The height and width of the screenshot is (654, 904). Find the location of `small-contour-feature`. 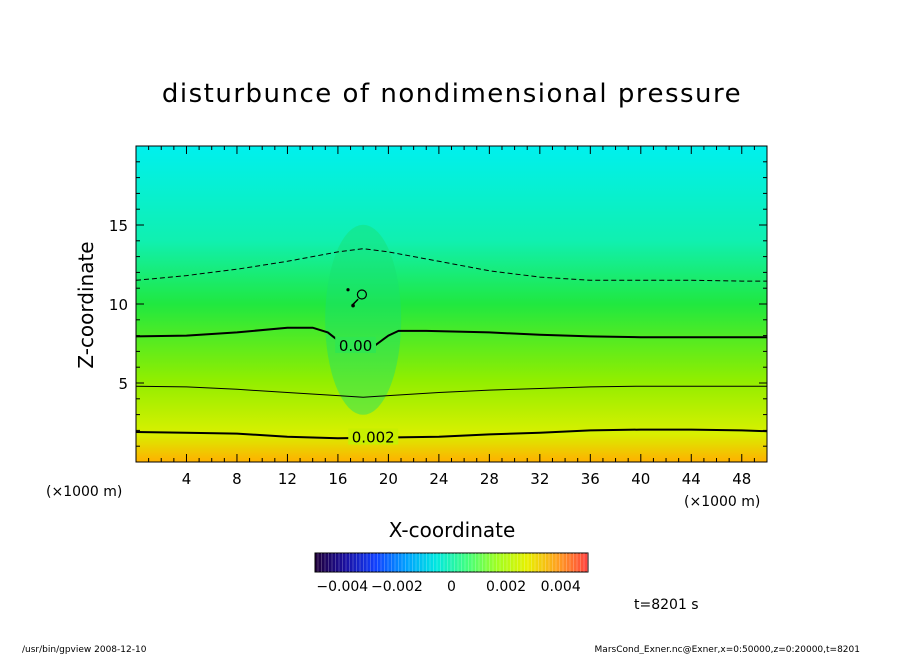

small-contour-feature is located at coordinates (356, 298).